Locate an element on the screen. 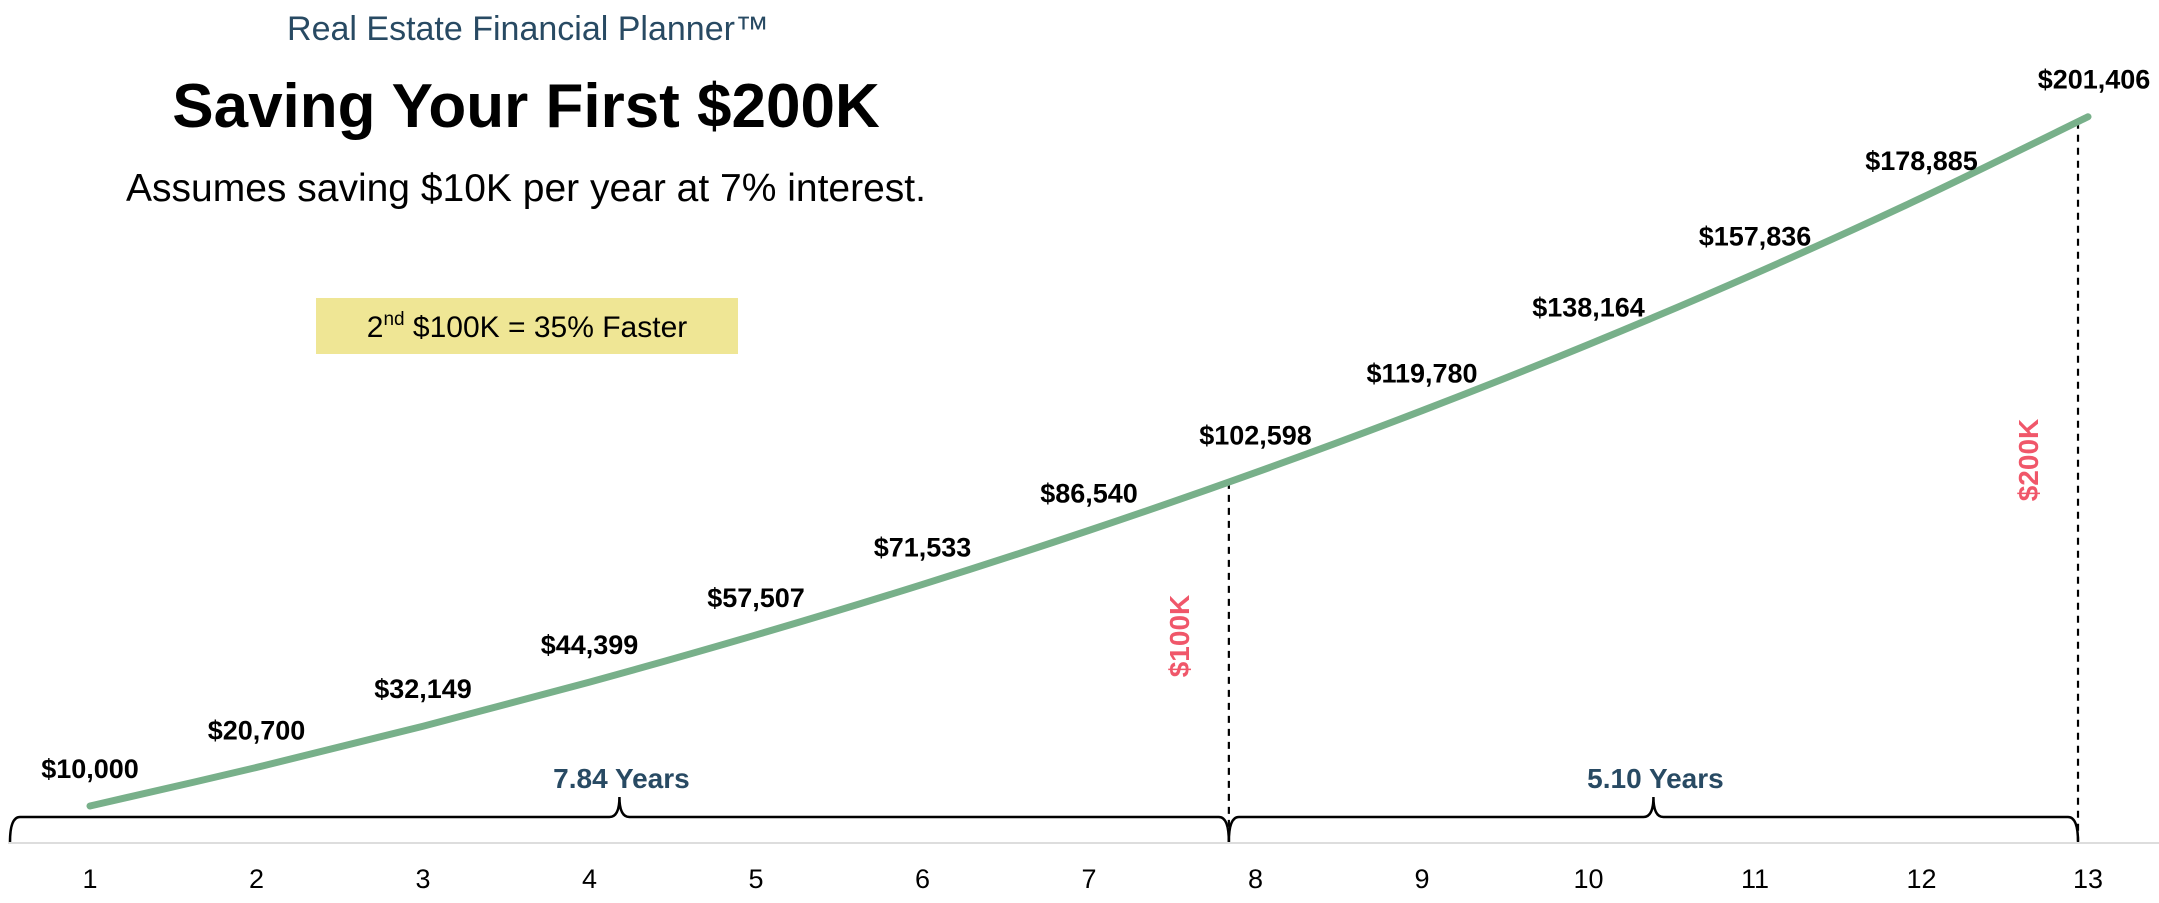 Image resolution: width=2159 pixels, height=903 pixels. callout-superscript: nd is located at coordinates (393, 319).